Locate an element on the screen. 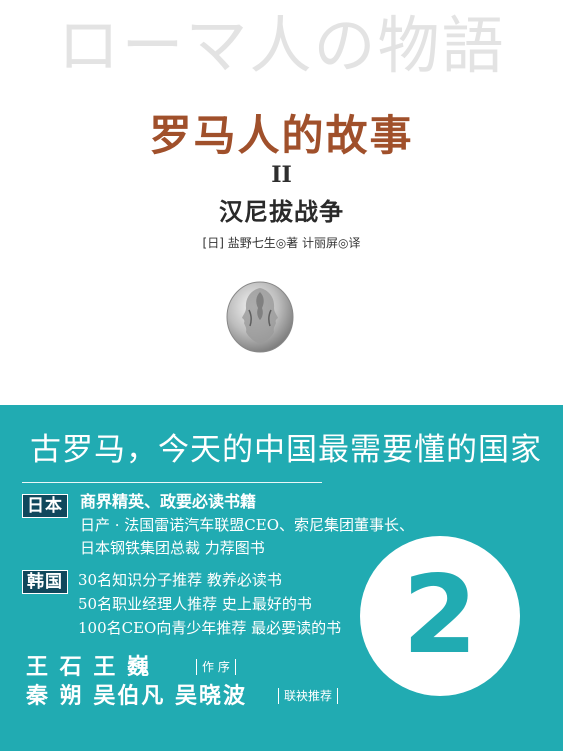 This screenshot has width=563, height=751. janus-coin-icon is located at coordinates (260, 317).